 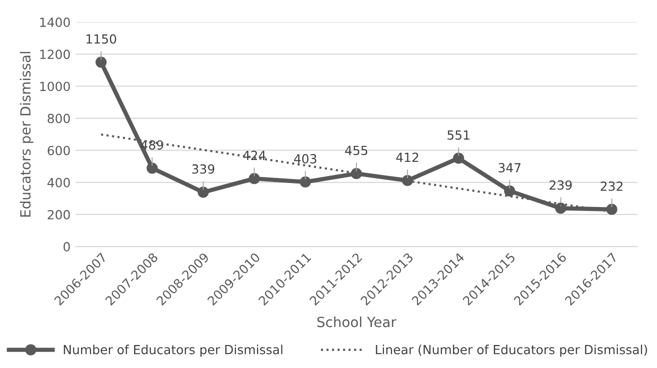 What do you see at coordinates (459, 135) in the screenshot?
I see `data-label: 551` at bounding box center [459, 135].